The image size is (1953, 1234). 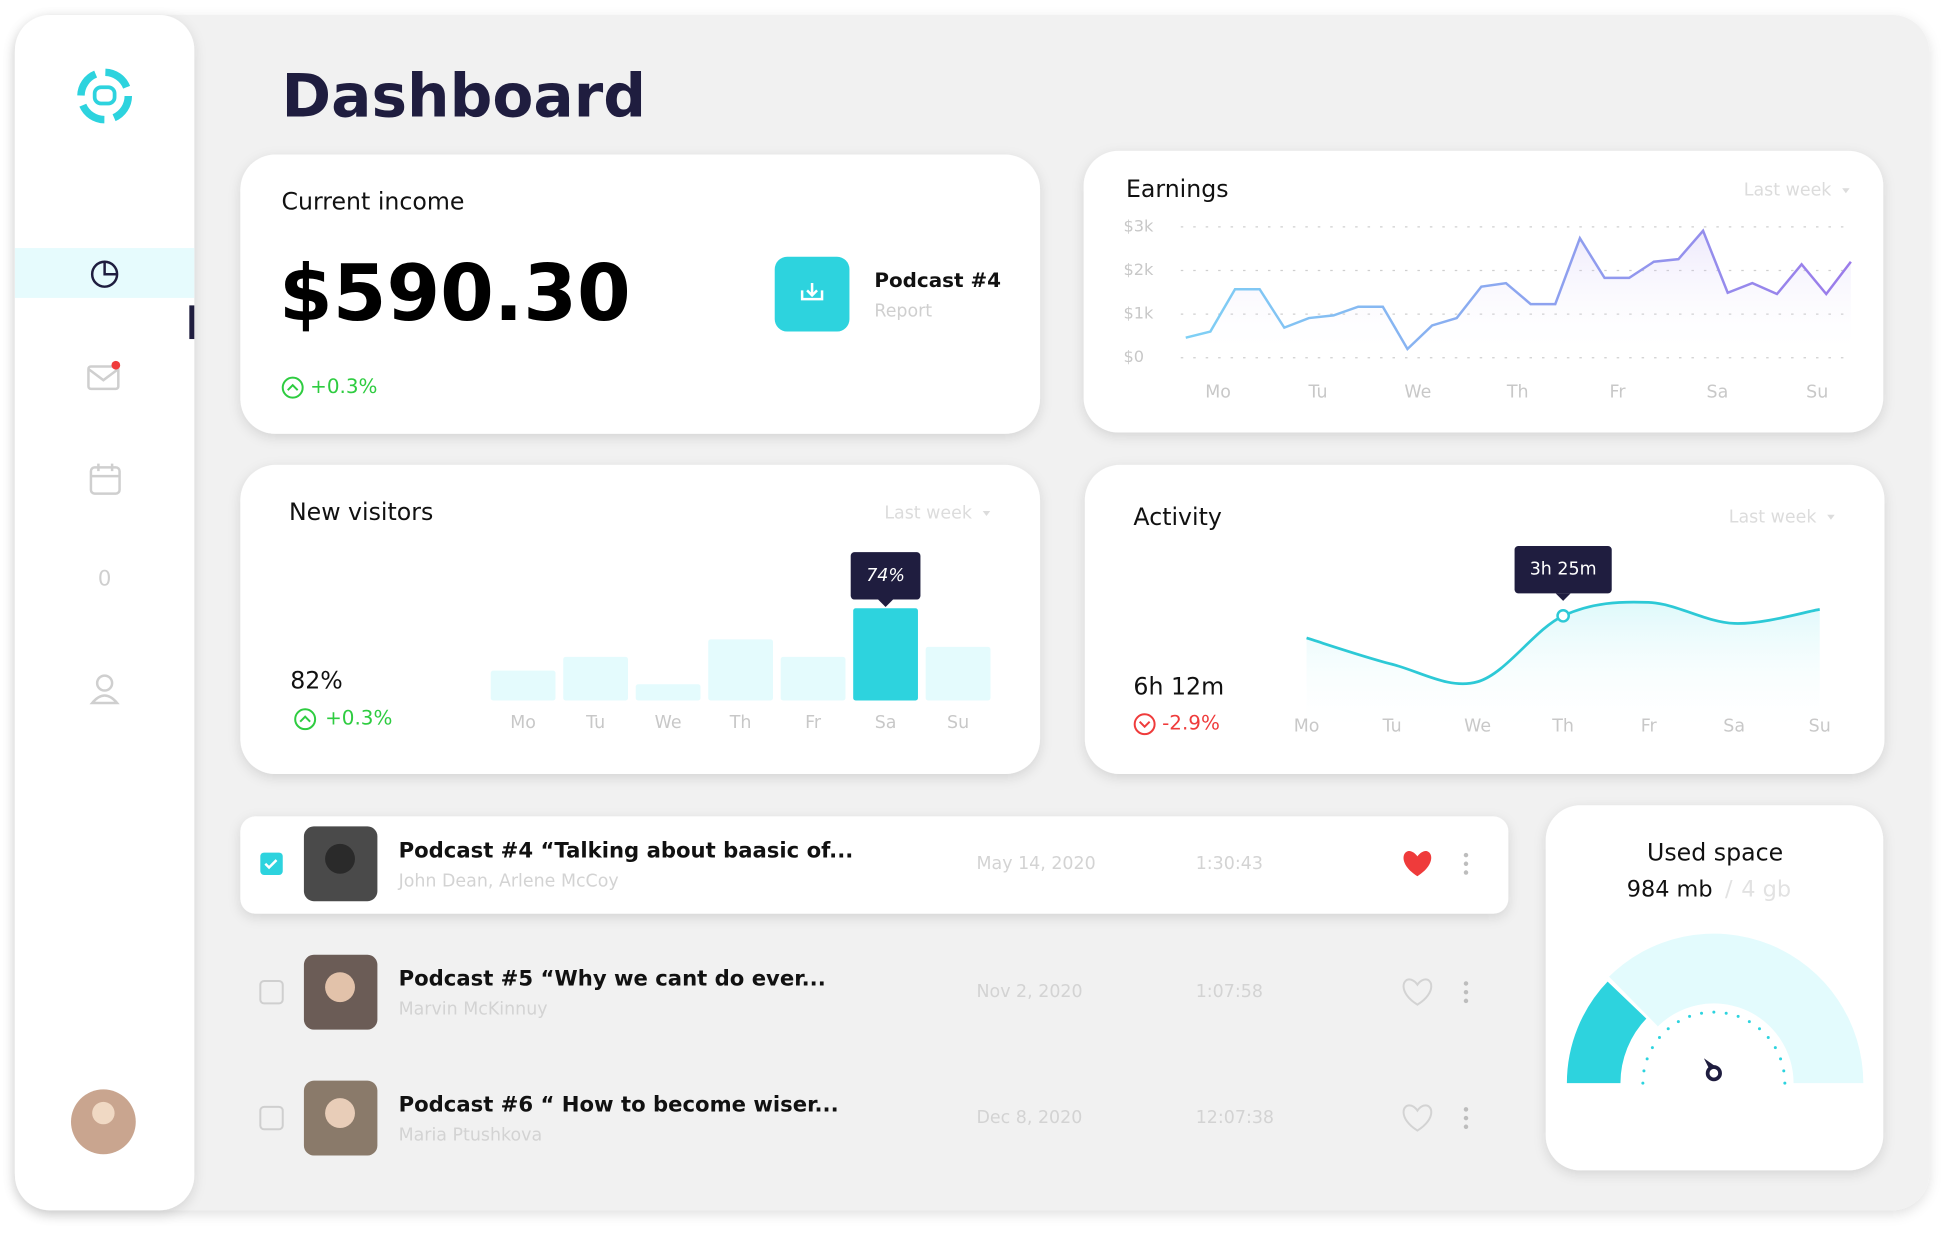 What do you see at coordinates (105, 96) in the screenshot?
I see `logo` at bounding box center [105, 96].